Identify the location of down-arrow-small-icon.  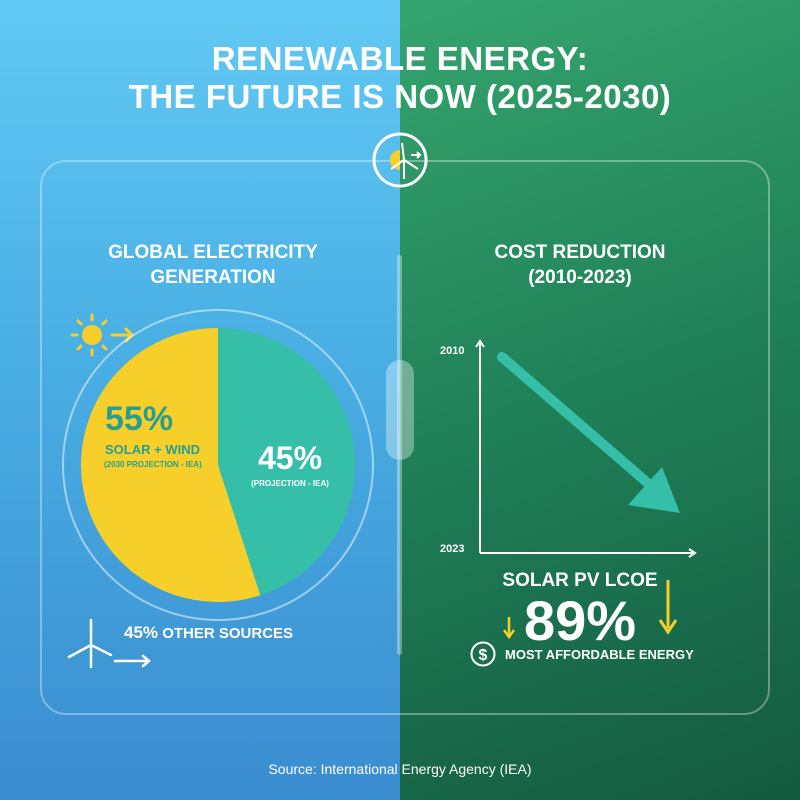
(509, 628).